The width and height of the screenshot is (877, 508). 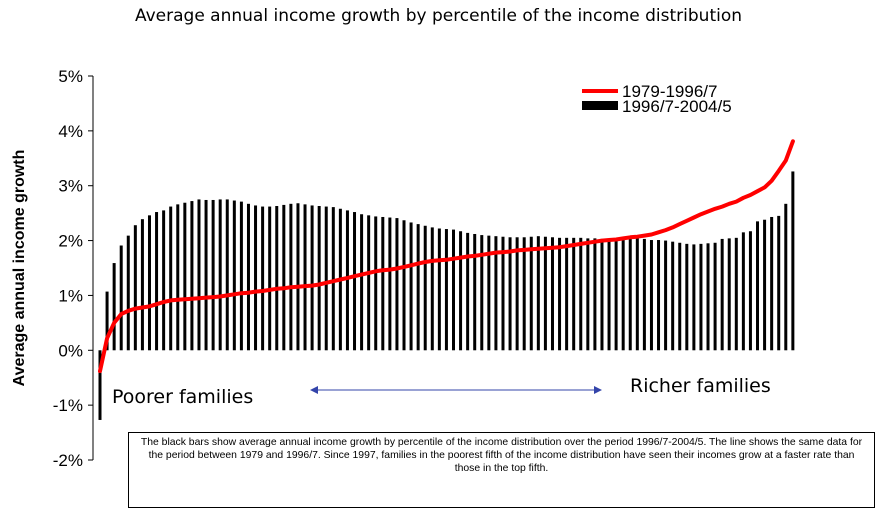 What do you see at coordinates (669, 91) in the screenshot?
I see `legend-label: 1979-1996/7` at bounding box center [669, 91].